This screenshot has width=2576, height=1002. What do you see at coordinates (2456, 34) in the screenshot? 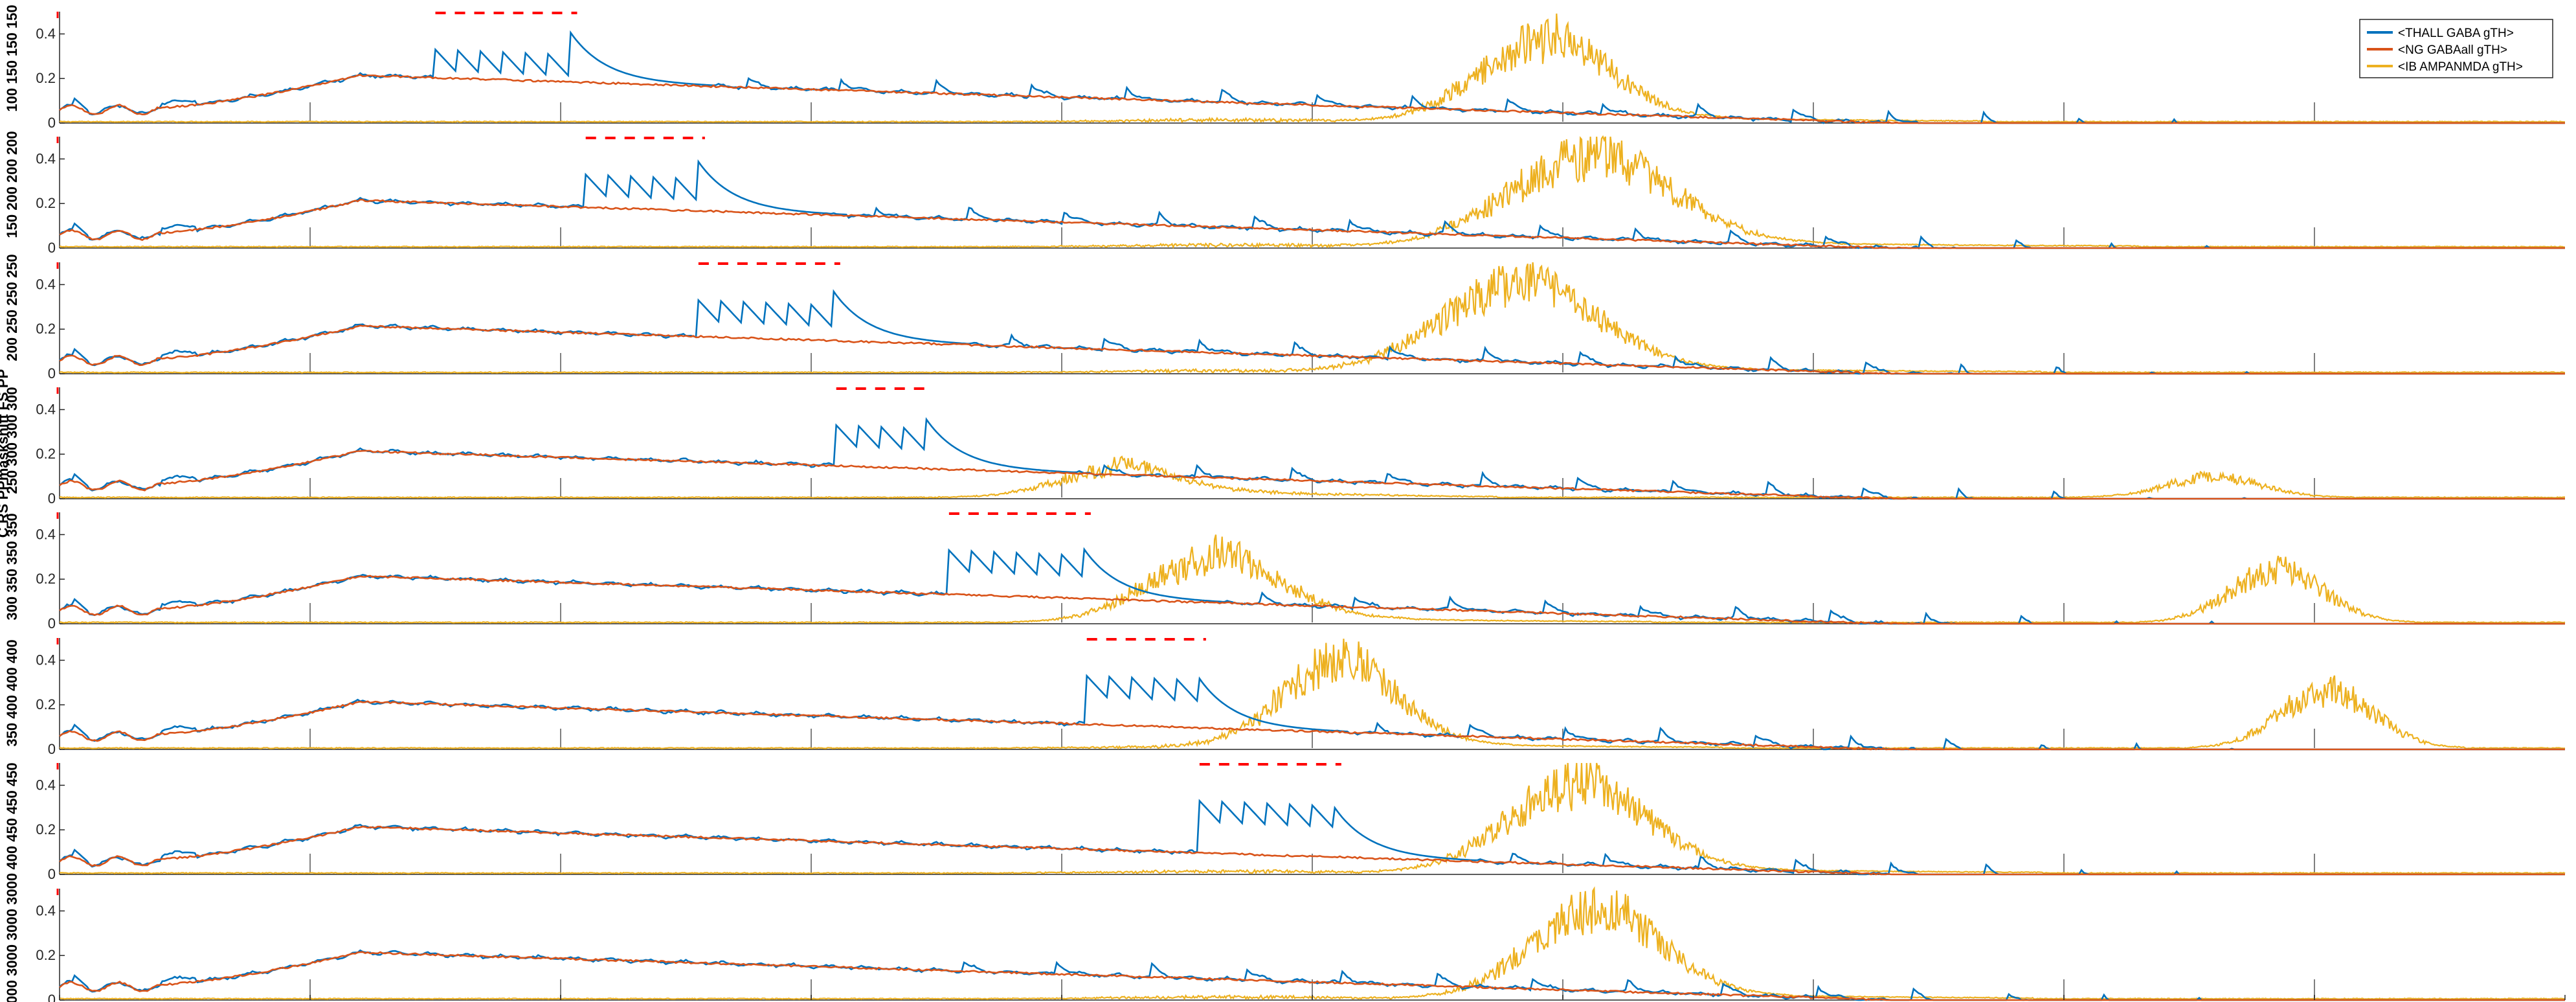
I see `legend-label-thall: <THALL GABA gTH>` at bounding box center [2456, 34].